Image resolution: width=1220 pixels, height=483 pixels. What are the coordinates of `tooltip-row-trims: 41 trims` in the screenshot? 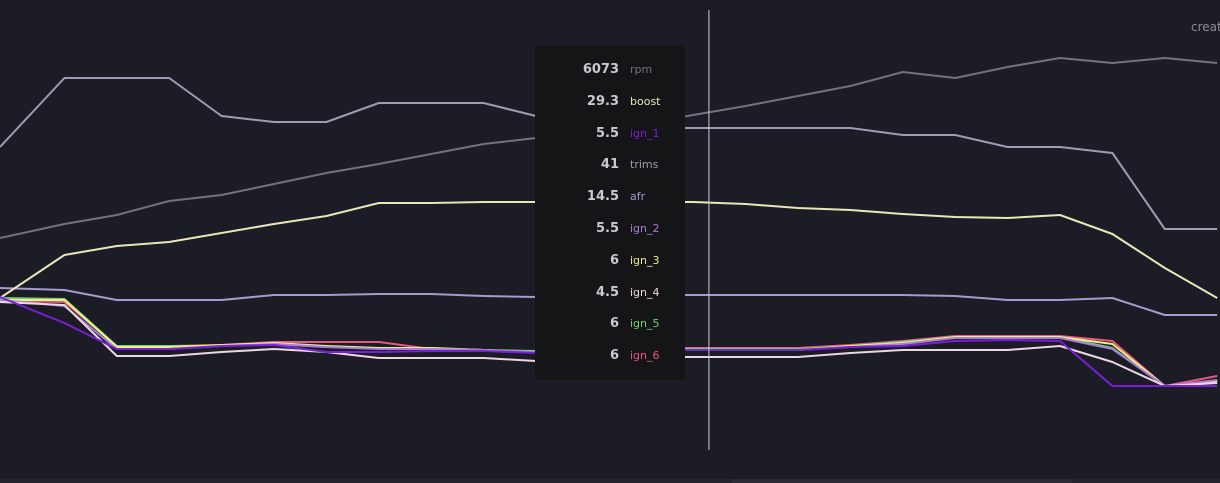 It's located at (610, 165).